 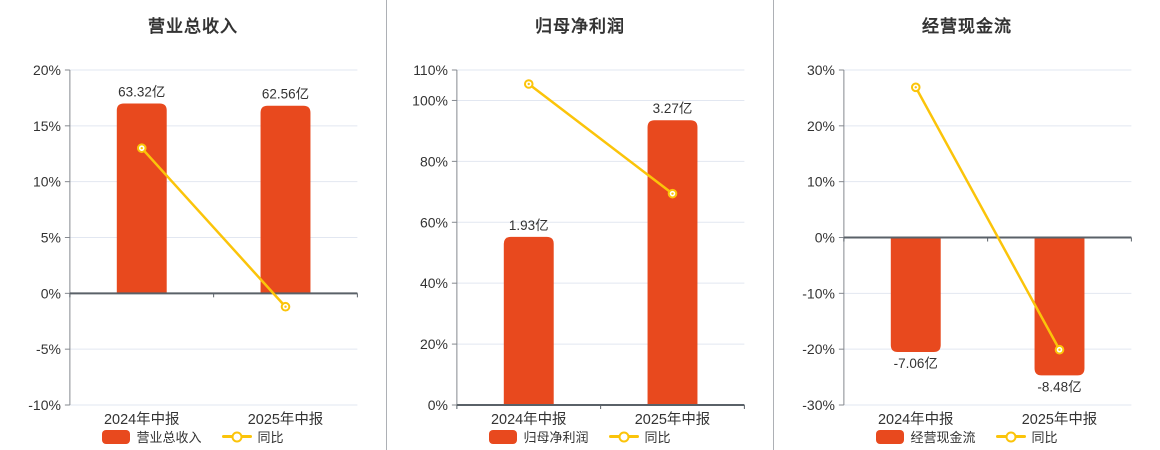 I want to click on cash-flow-value-label-1: -8.48亿, so click(x=1059, y=386).